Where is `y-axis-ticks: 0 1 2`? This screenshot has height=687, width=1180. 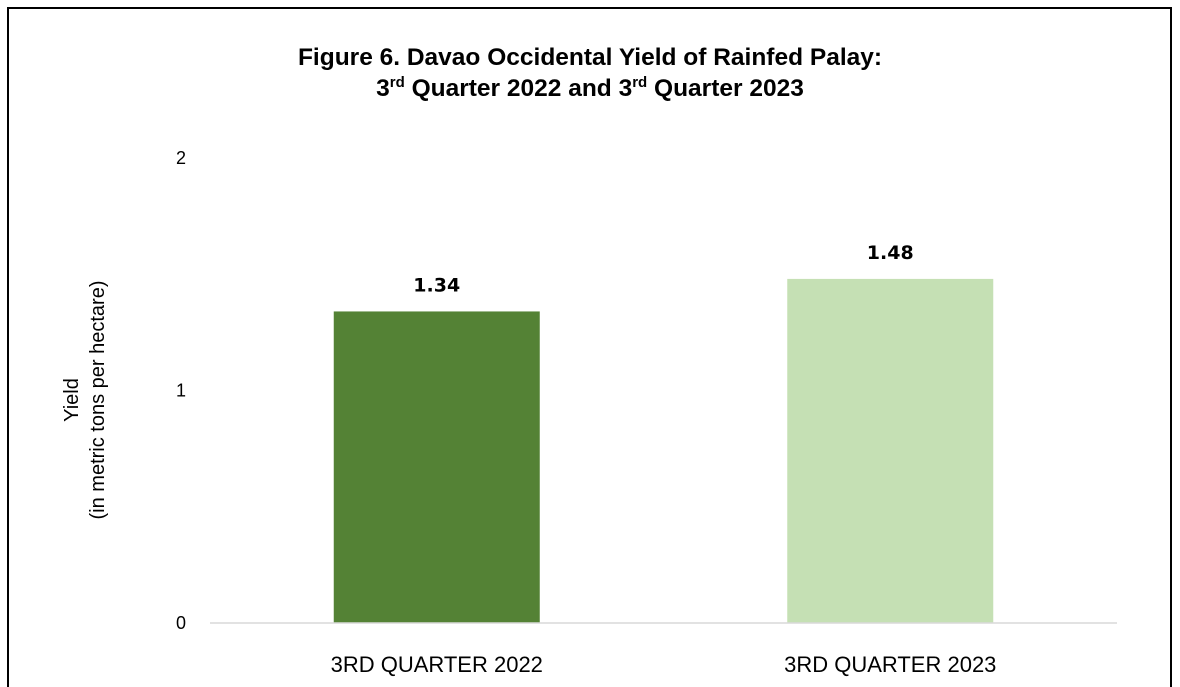
y-axis-ticks: 0 1 2 is located at coordinates (181, 390).